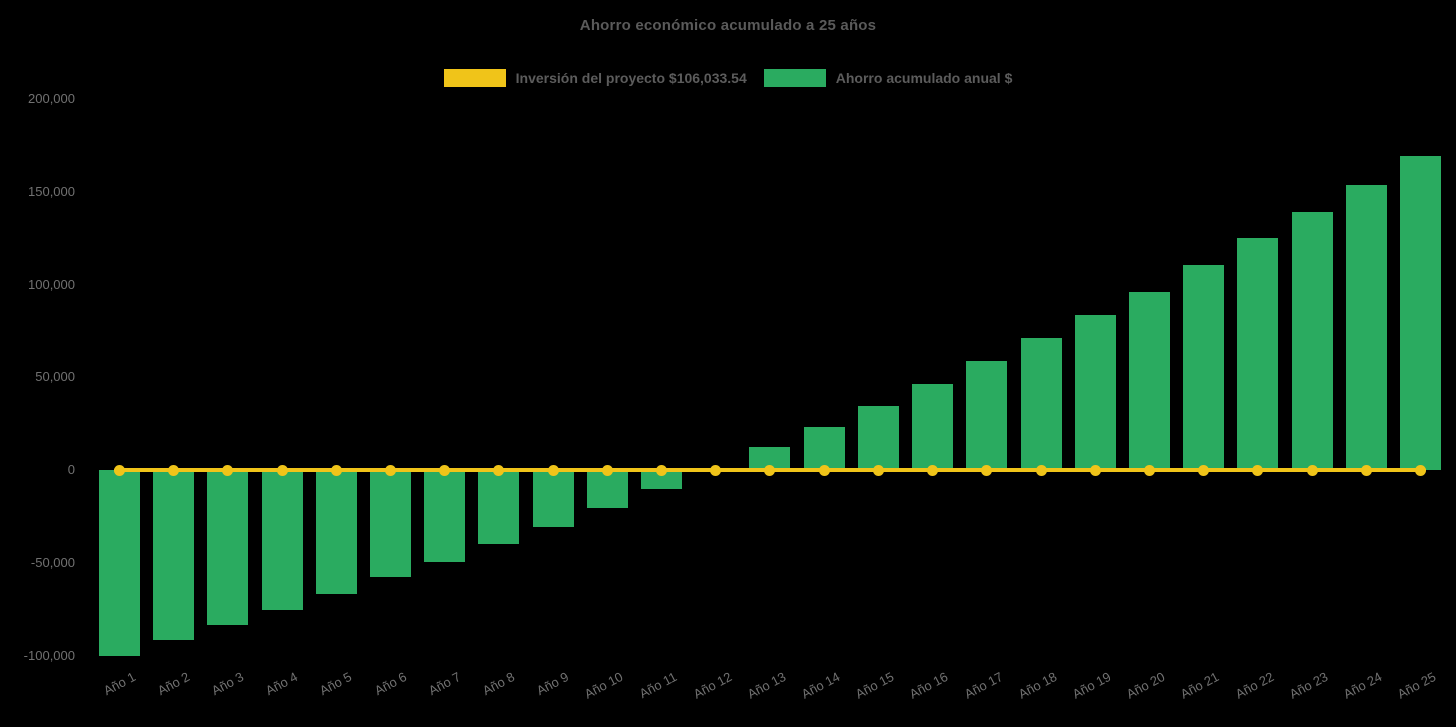 The height and width of the screenshot is (727, 1456). Describe the element at coordinates (1204, 367) in the screenshot. I see `bar-año-21` at that location.